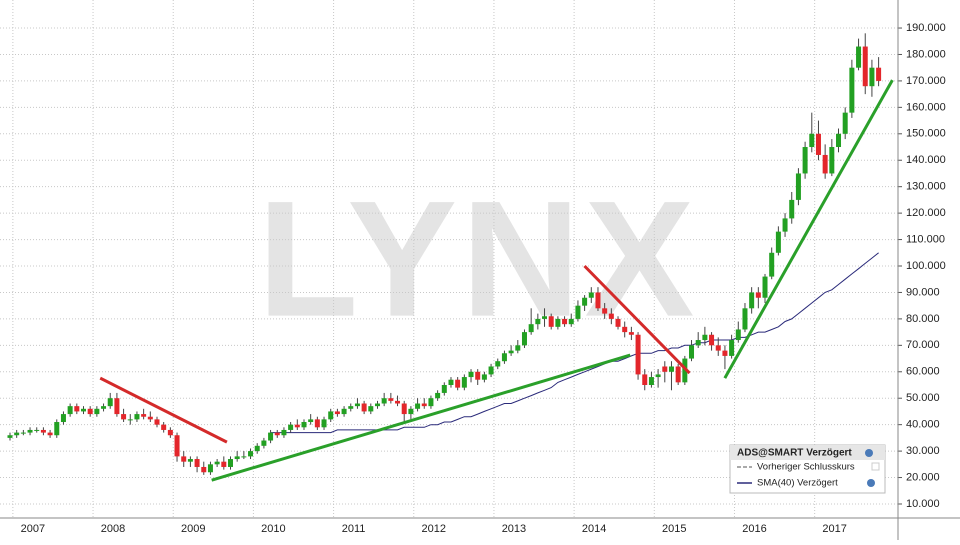 The height and width of the screenshot is (545, 960). I want to click on y-tick-label: 30.000, so click(923, 451).